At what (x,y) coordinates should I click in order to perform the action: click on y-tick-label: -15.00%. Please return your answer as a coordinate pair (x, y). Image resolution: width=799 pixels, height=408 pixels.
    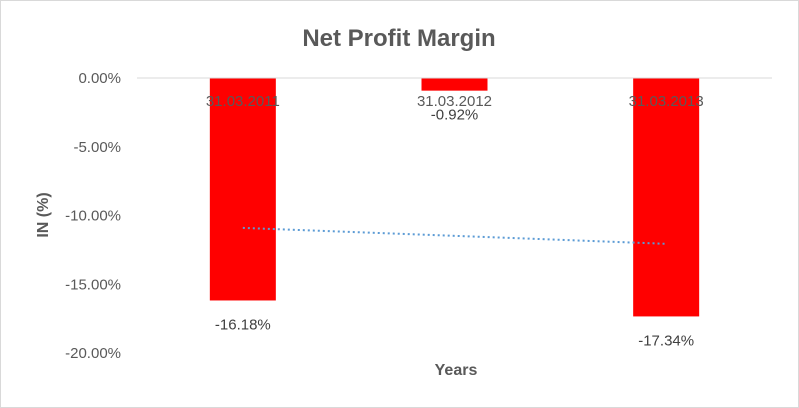
    Looking at the image, I should click on (93, 284).